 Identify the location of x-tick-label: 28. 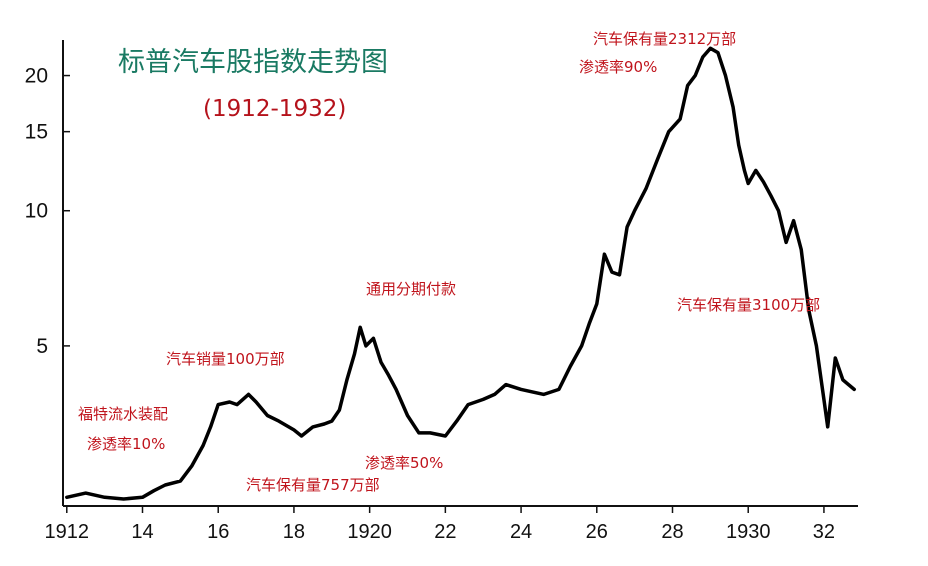
(672, 532).